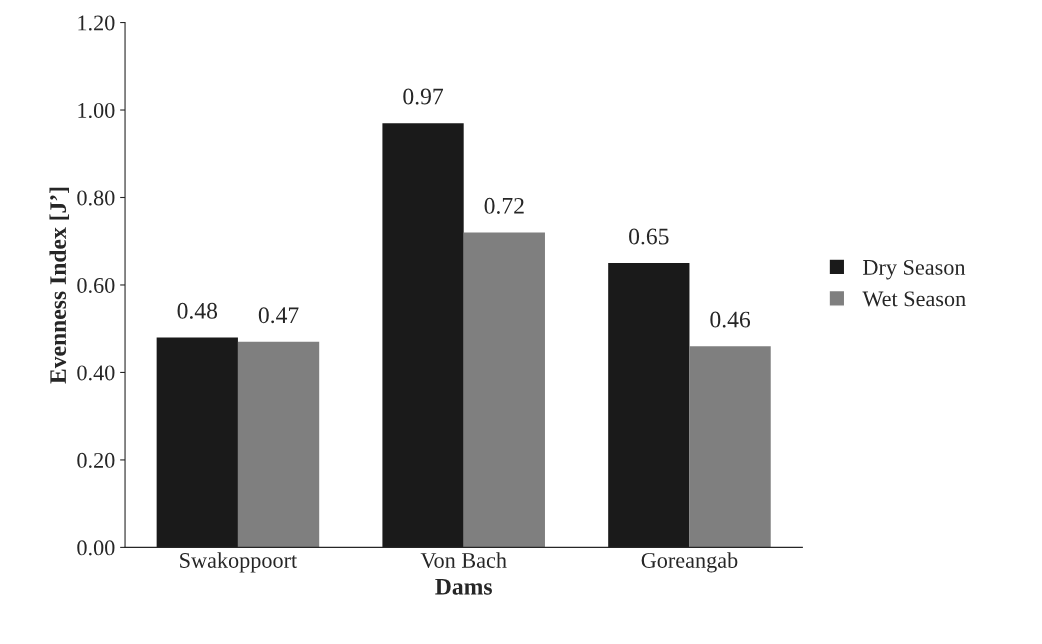 The width and height of the screenshot is (1042, 644). I want to click on legend-label: Dry Season, so click(914, 269).